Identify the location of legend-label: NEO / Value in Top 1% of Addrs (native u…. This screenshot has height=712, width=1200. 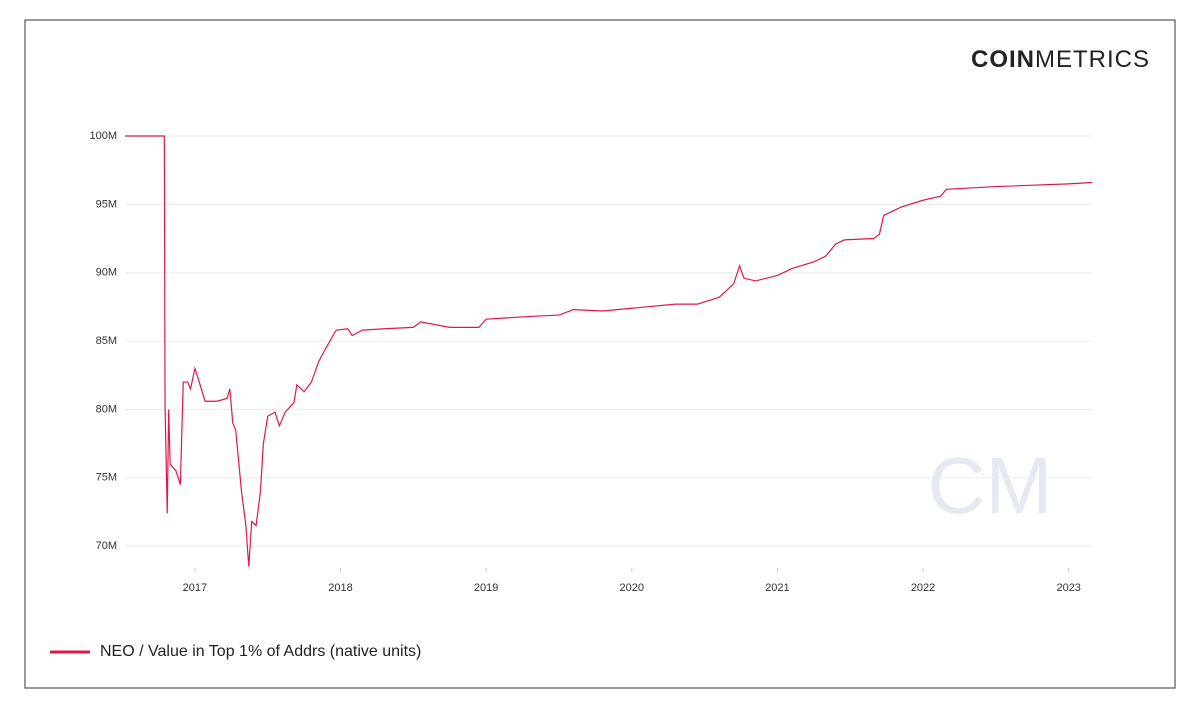
(260, 651).